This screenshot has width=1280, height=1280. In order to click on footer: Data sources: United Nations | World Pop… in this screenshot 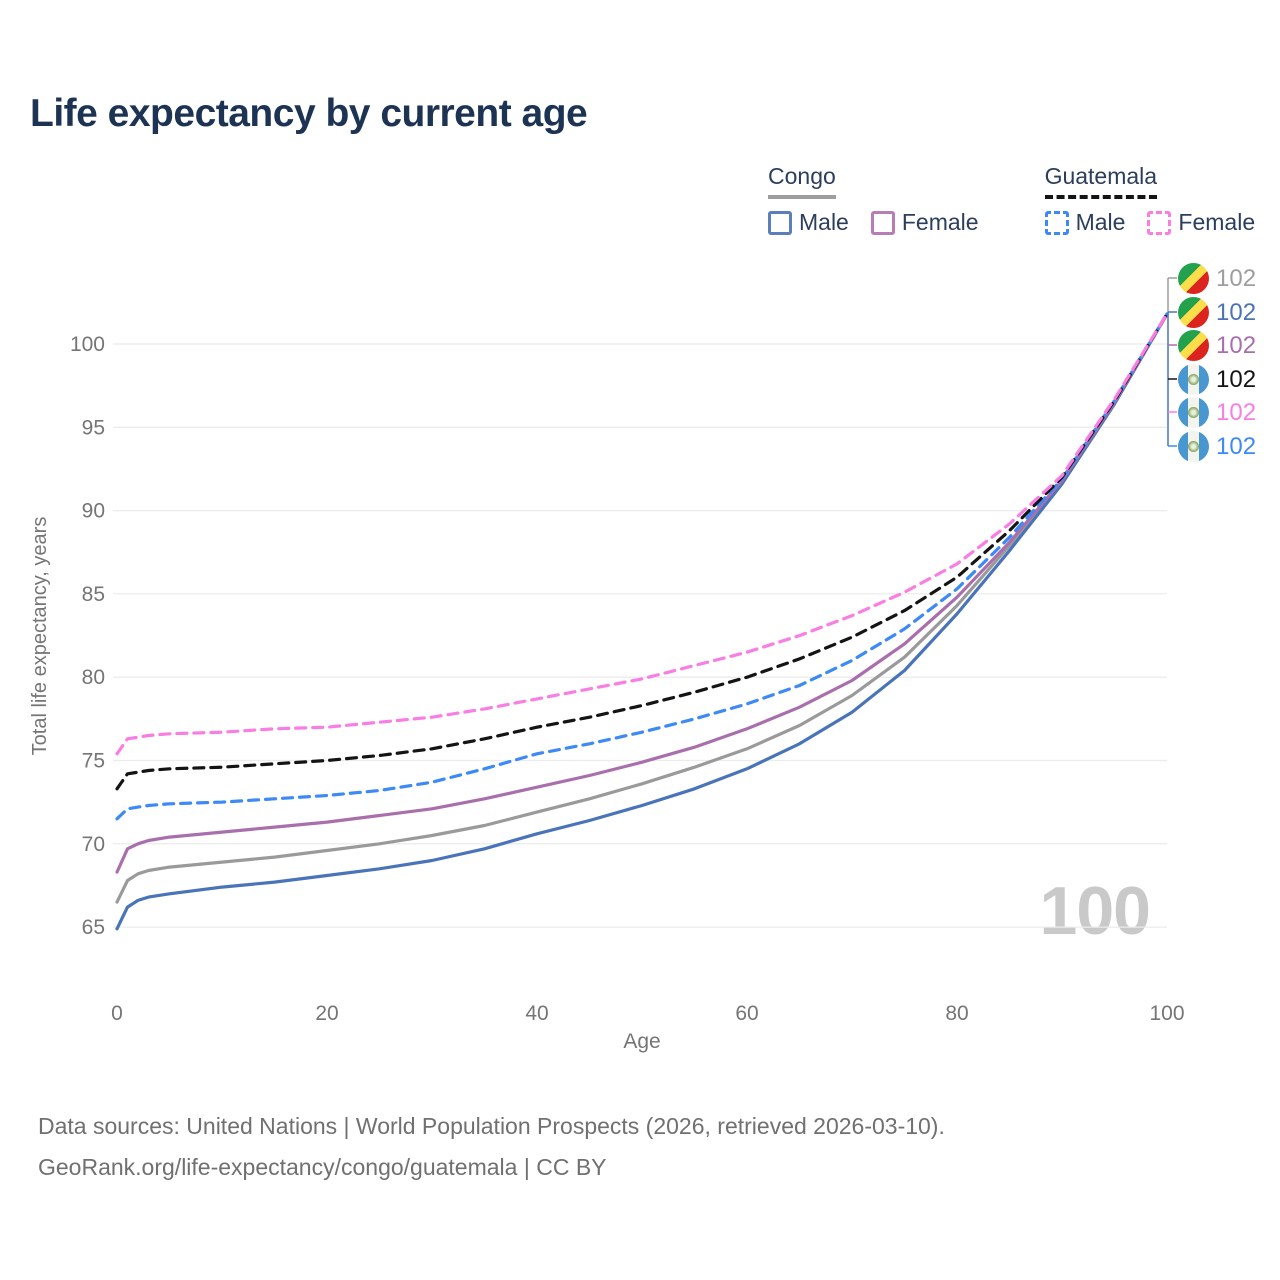, I will do `click(491, 1147)`.